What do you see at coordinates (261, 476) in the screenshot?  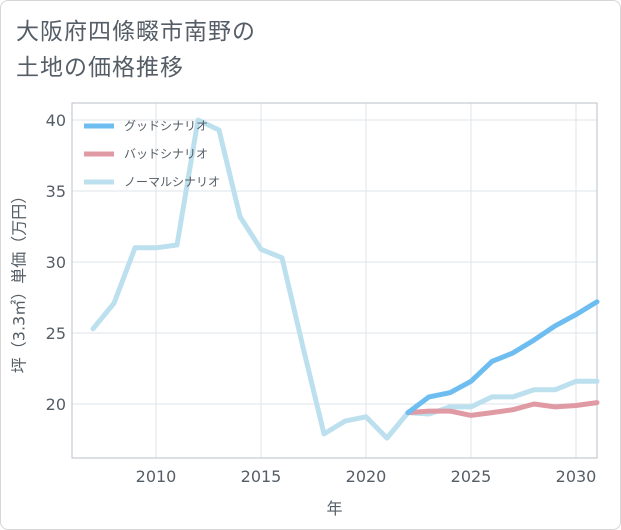 I see `x-tick-label: 2015` at bounding box center [261, 476].